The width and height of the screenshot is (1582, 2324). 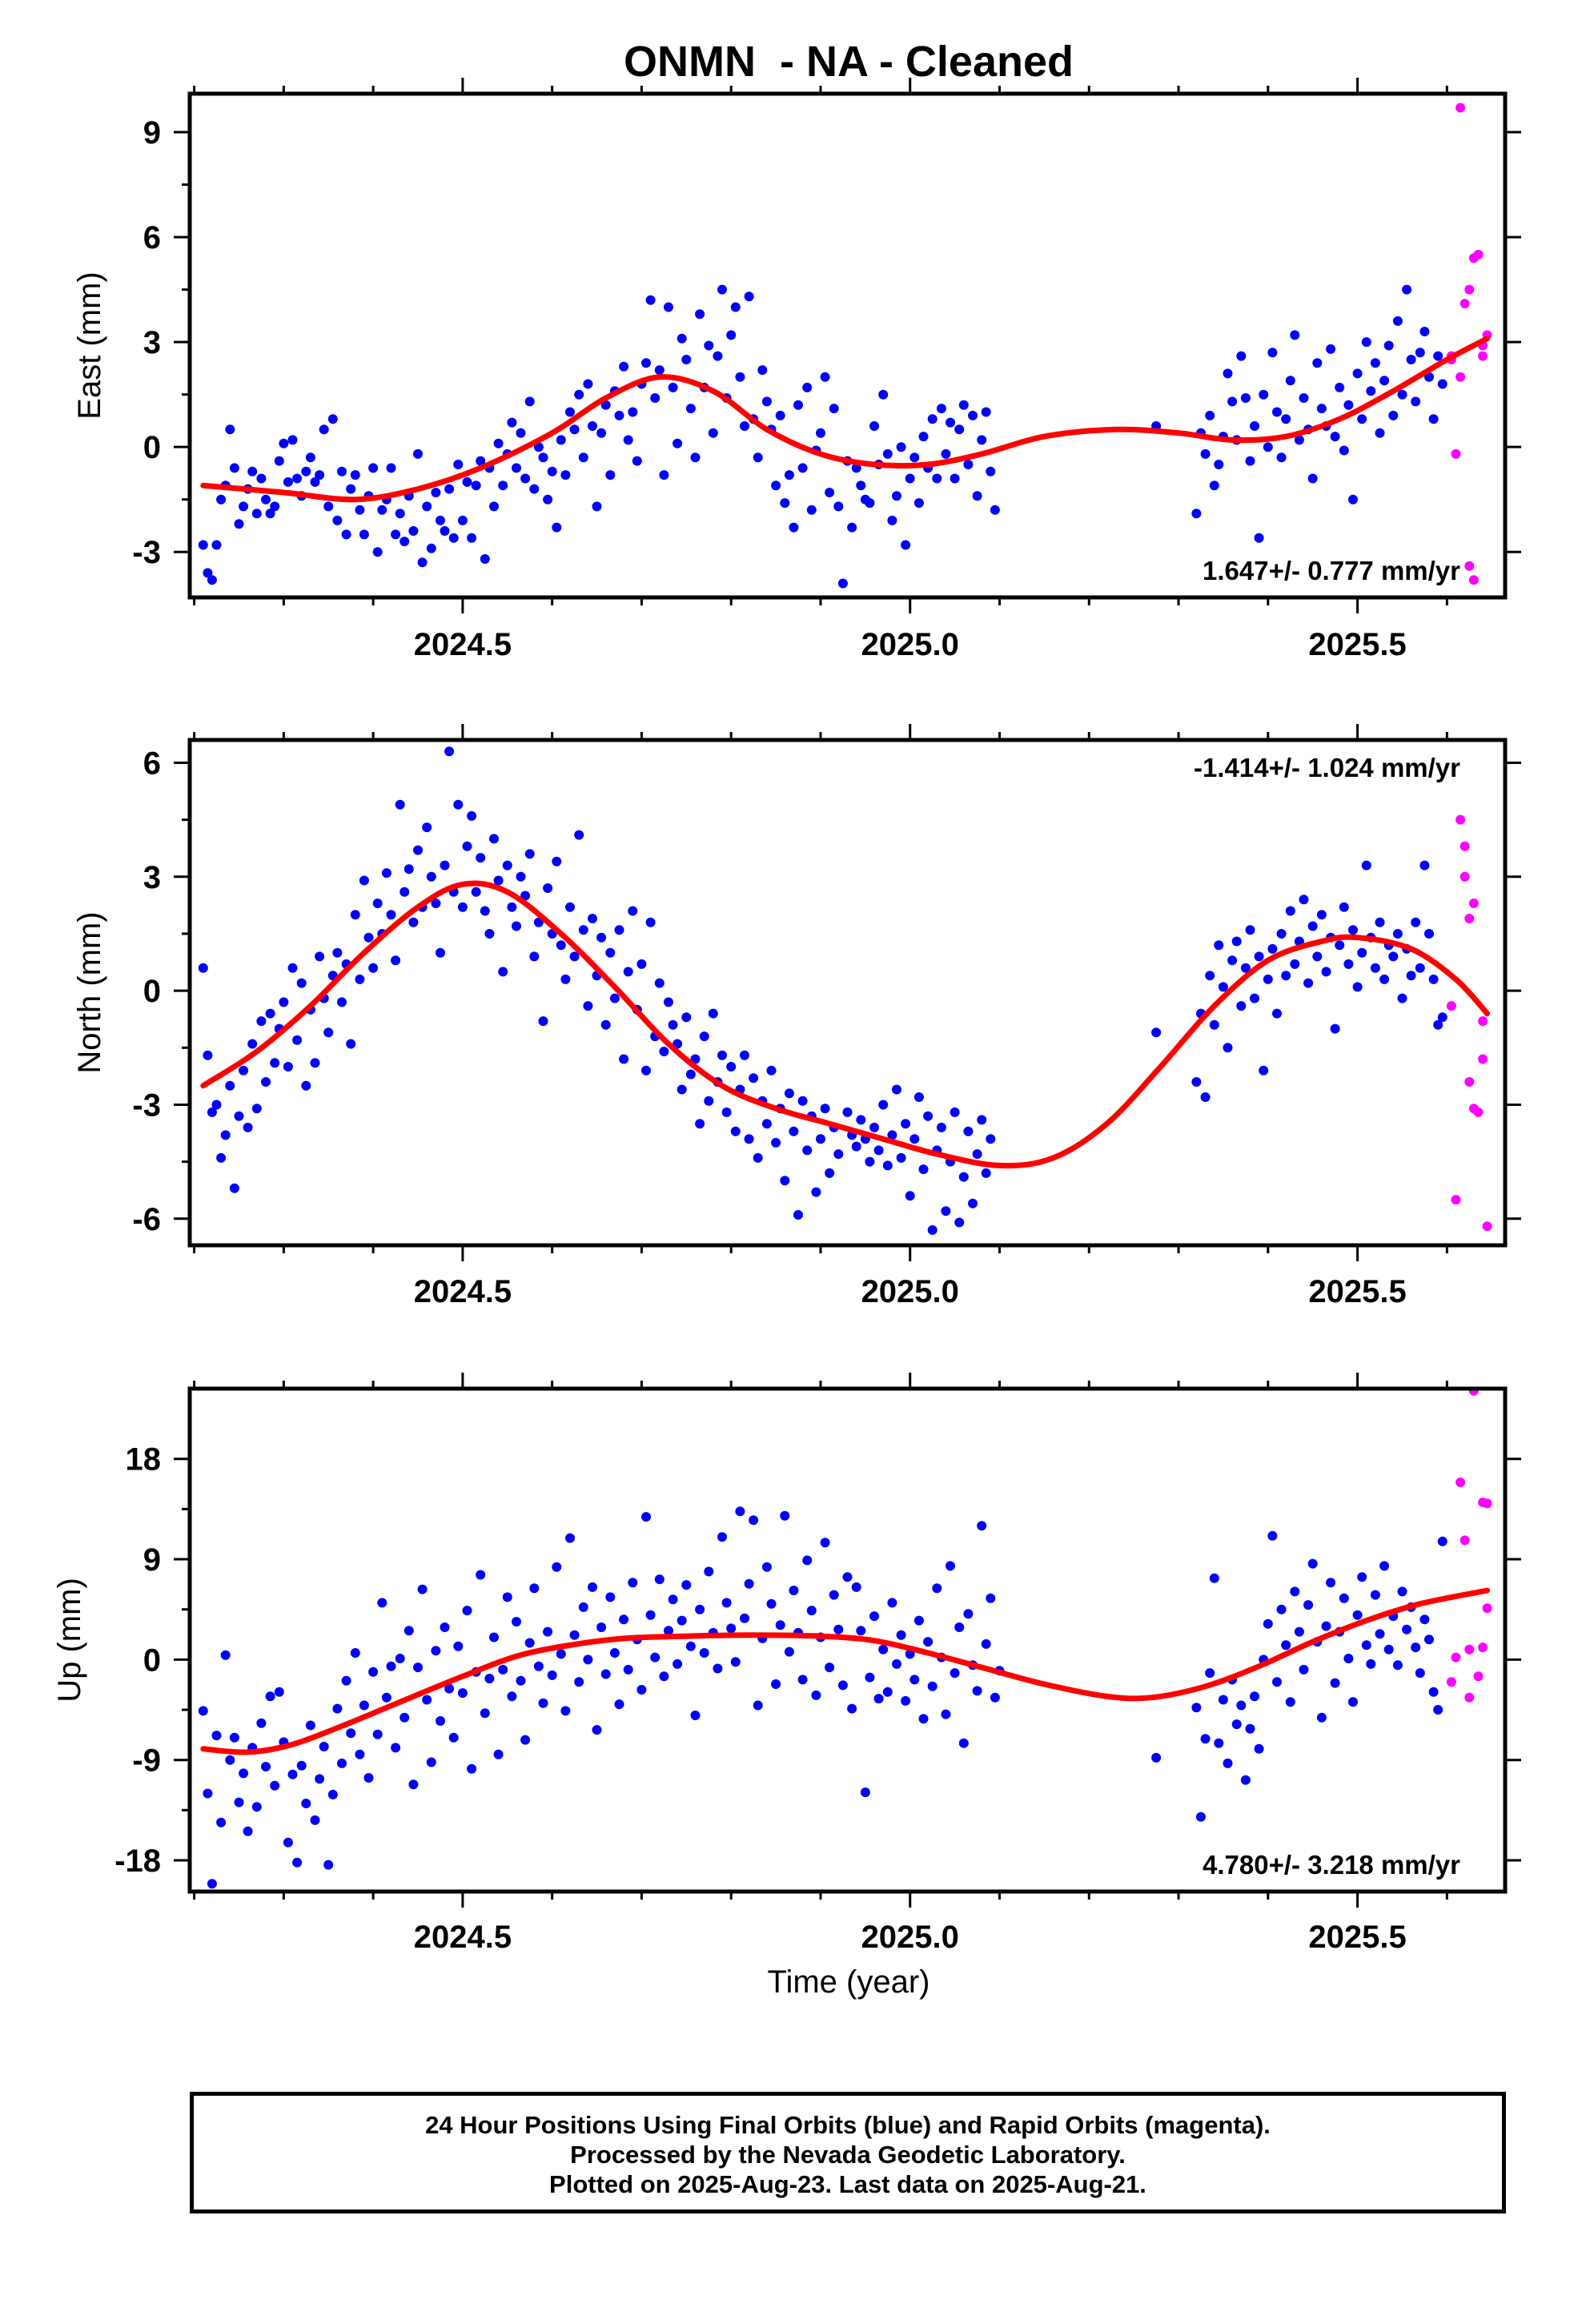 What do you see at coordinates (152, 238) in the screenshot?
I see `y-tick-label: 6` at bounding box center [152, 238].